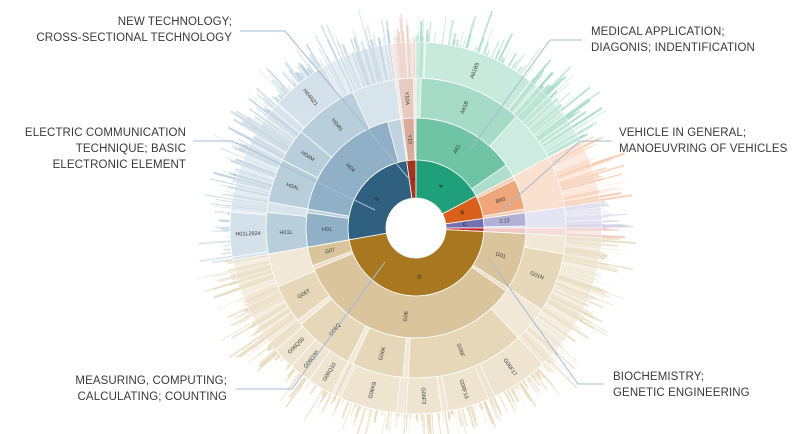  Describe the element at coordinates (673, 48) in the screenshot. I see `annotation-line: DIAGONIS; INDENTIFICATION` at that location.